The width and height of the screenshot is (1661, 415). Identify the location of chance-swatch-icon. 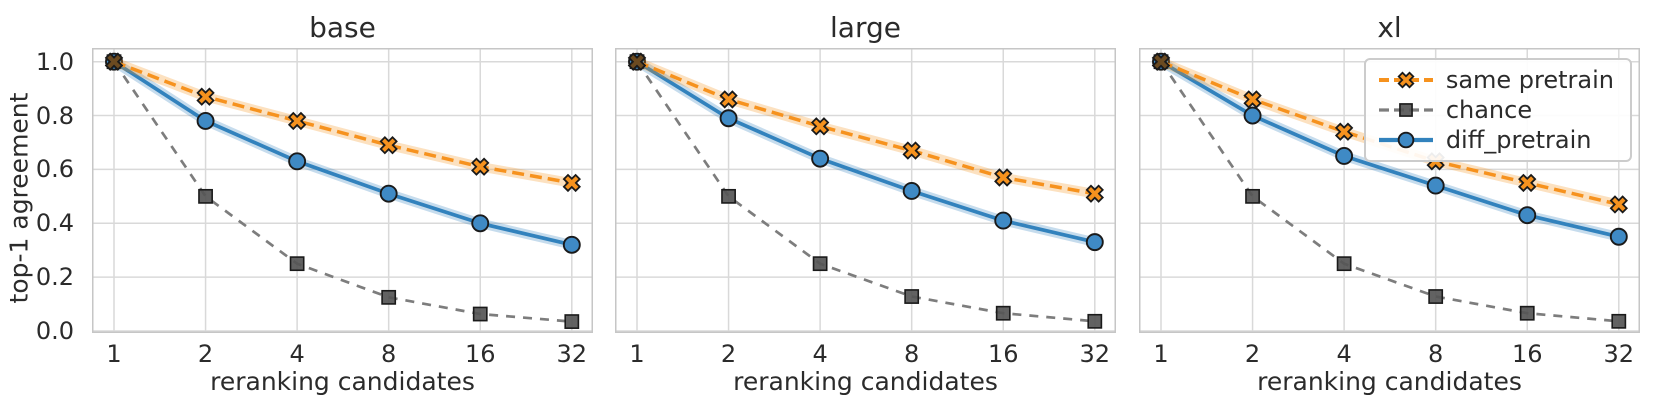
(1405, 110).